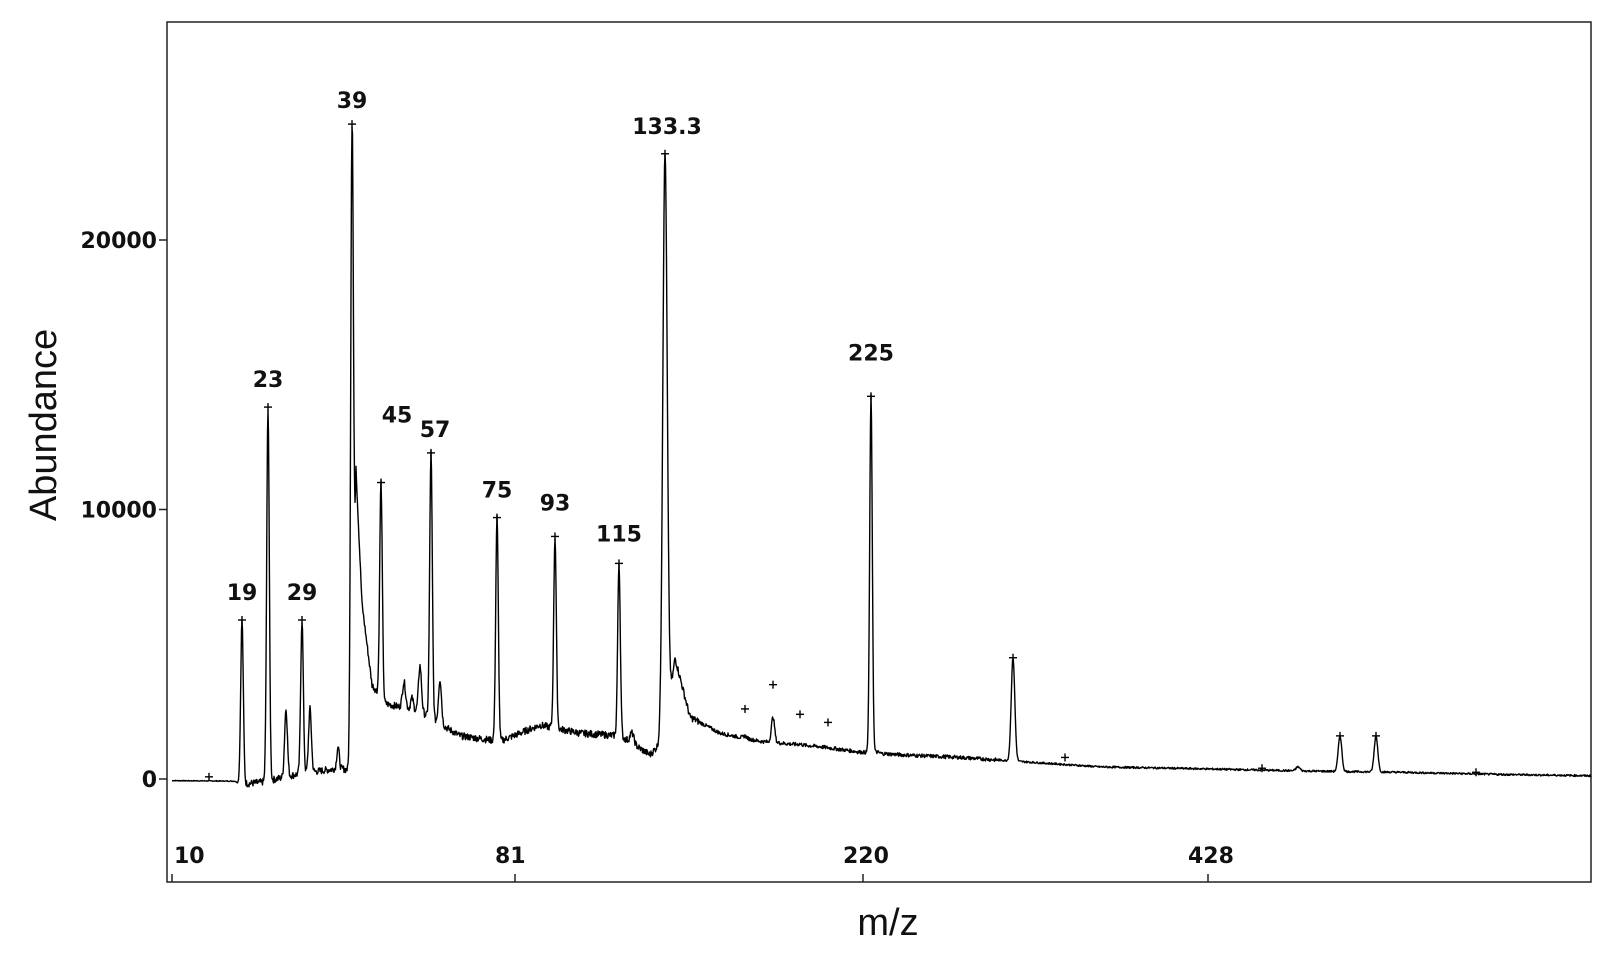  Describe the element at coordinates (871, 353) in the screenshot. I see `peak-label: 225` at that location.